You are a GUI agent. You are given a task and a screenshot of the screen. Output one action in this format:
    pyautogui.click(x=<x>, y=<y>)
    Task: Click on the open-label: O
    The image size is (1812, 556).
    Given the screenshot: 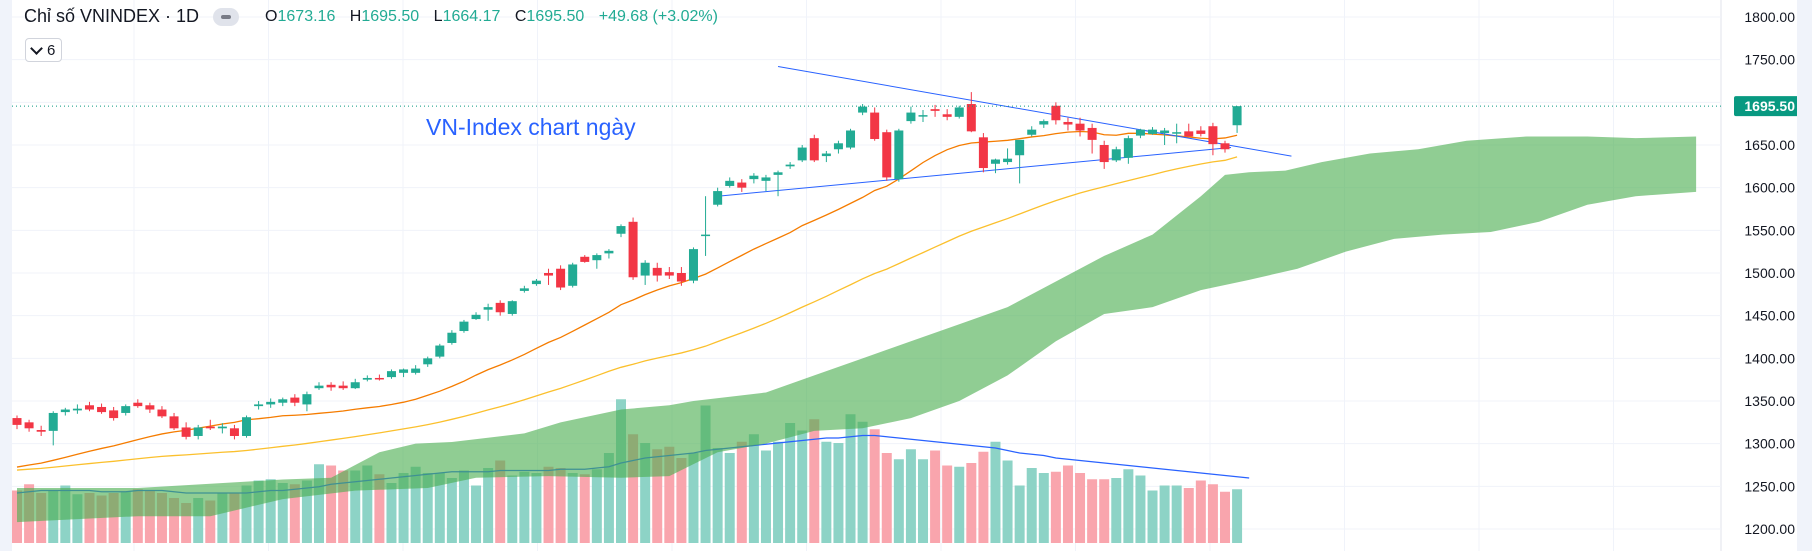 What is the action you would take?
    pyautogui.click(x=271, y=16)
    